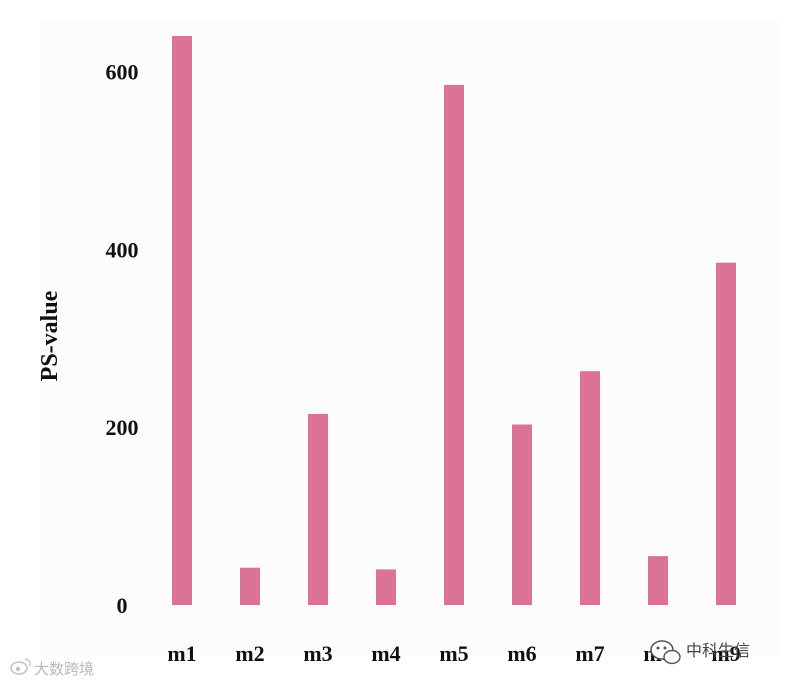 The height and width of the screenshot is (683, 789). What do you see at coordinates (249, 653) in the screenshot?
I see `x-tick-label-m2: m2` at bounding box center [249, 653].